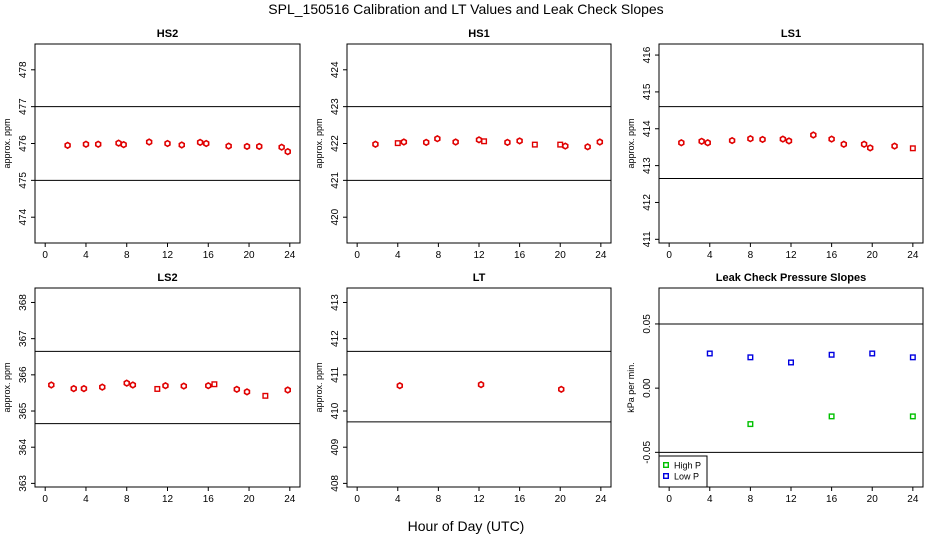 The height and width of the screenshot is (540, 936). I want to click on y-tick-label: 365, so click(23, 410).